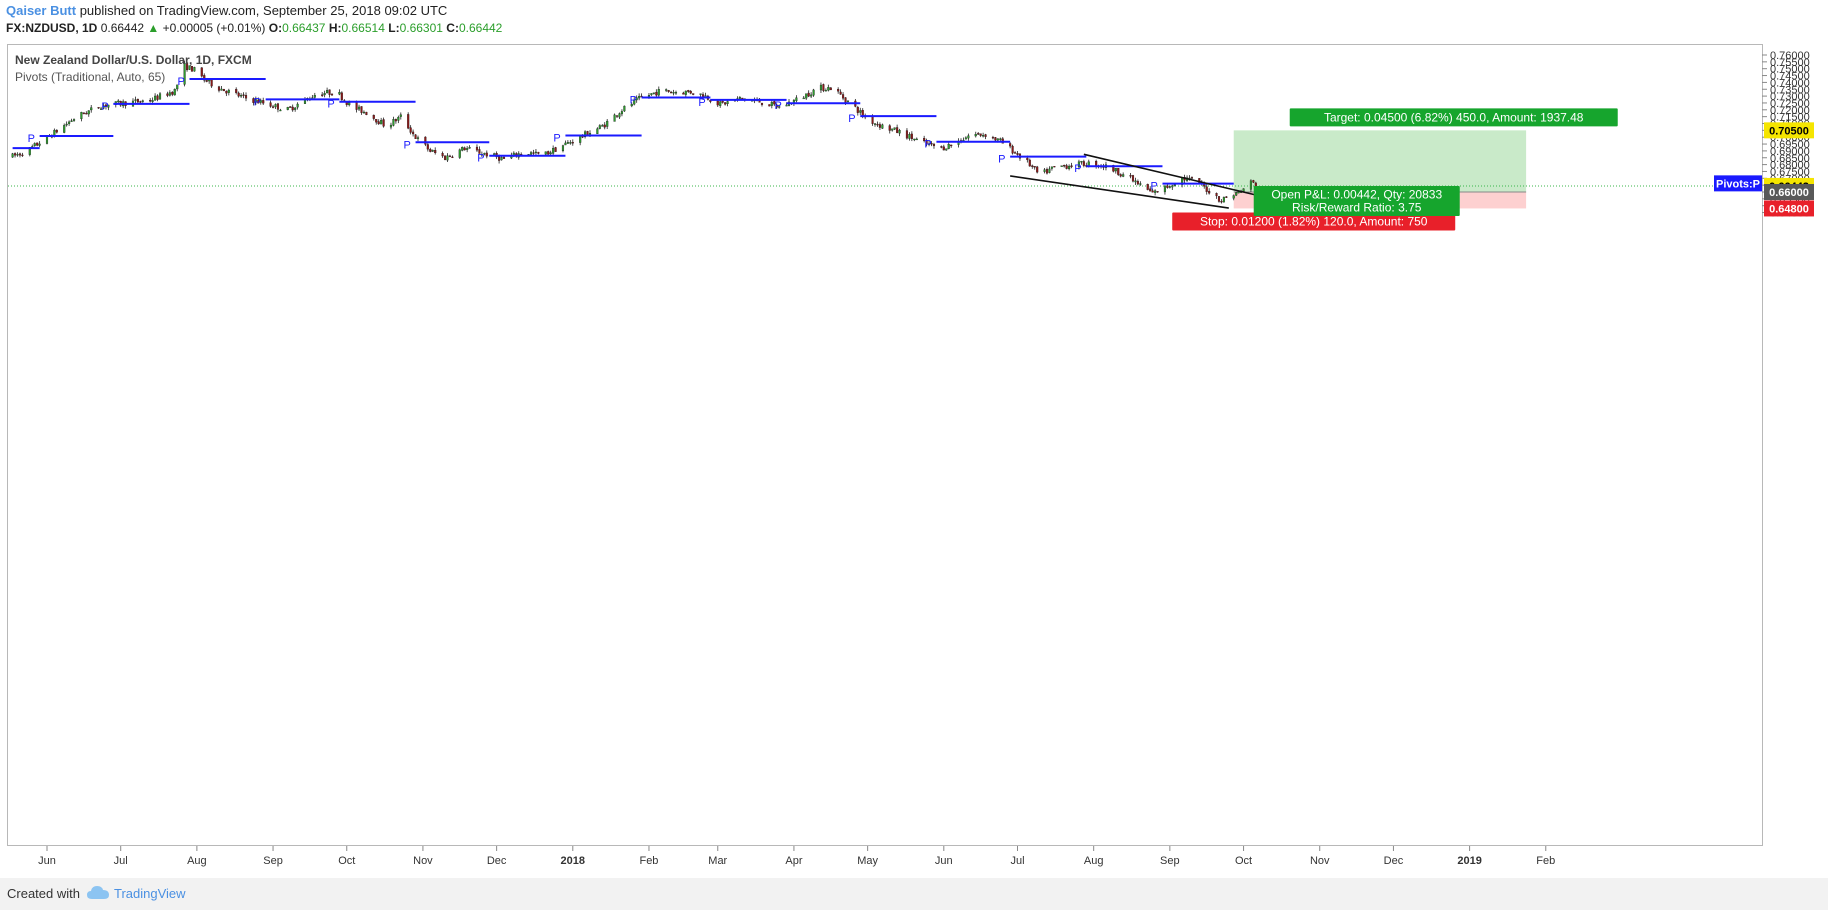  Describe the element at coordinates (1356, 201) in the screenshot. I see `pnl-label-bg` at that location.